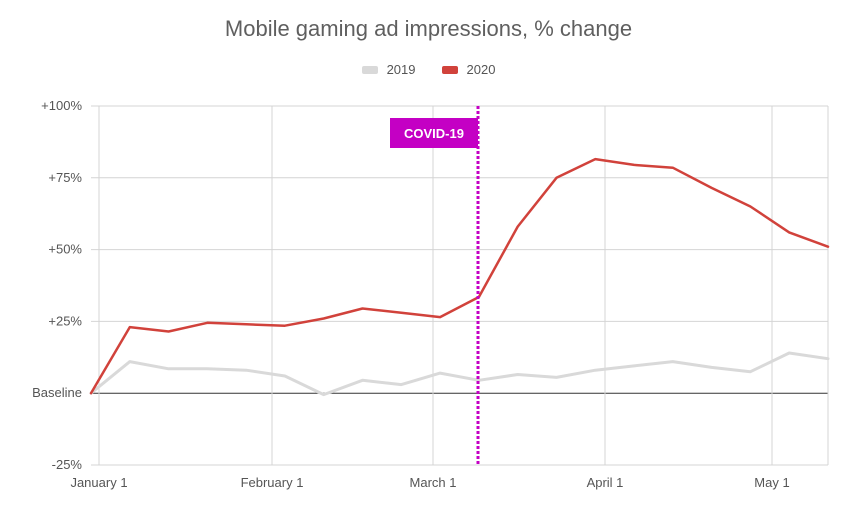 This screenshot has height=512, width=857. What do you see at coordinates (435, 285) in the screenshot?
I see `annotation-layer: COVID-19` at bounding box center [435, 285].